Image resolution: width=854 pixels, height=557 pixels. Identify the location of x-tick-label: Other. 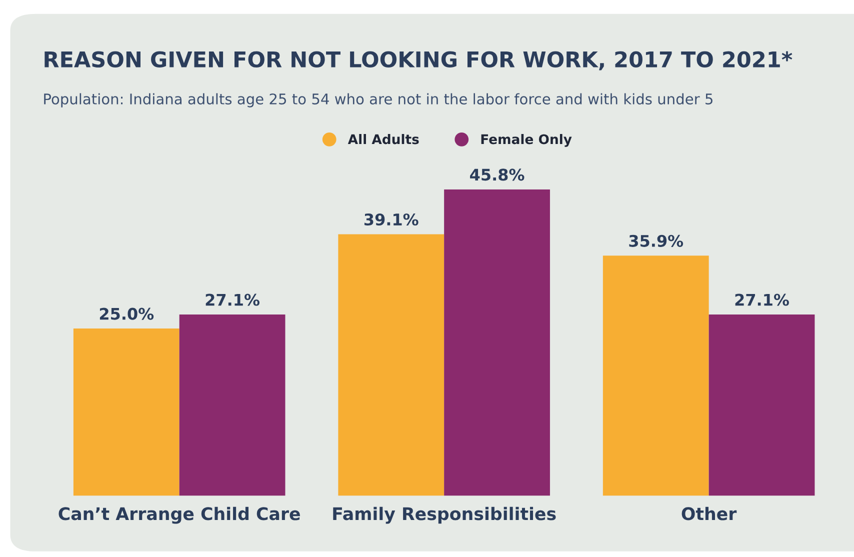
(709, 513).